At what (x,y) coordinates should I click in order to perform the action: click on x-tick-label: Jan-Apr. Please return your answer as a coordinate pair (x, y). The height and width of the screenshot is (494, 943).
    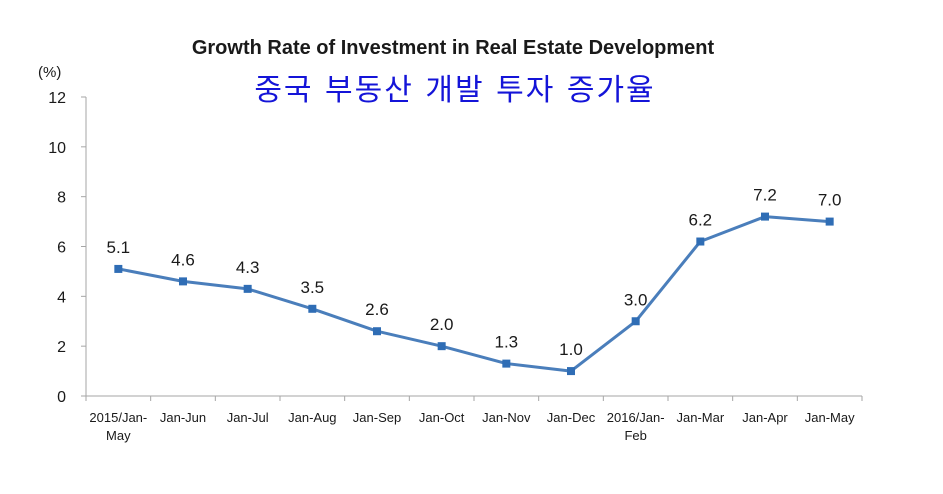
    Looking at the image, I should click on (765, 417).